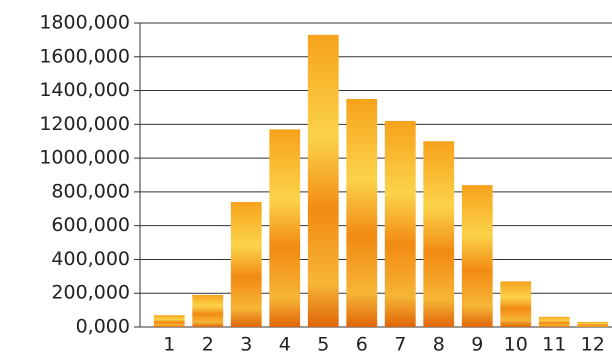 The height and width of the screenshot is (355, 612). I want to click on y-tick-label: 200,000, so click(90, 293).